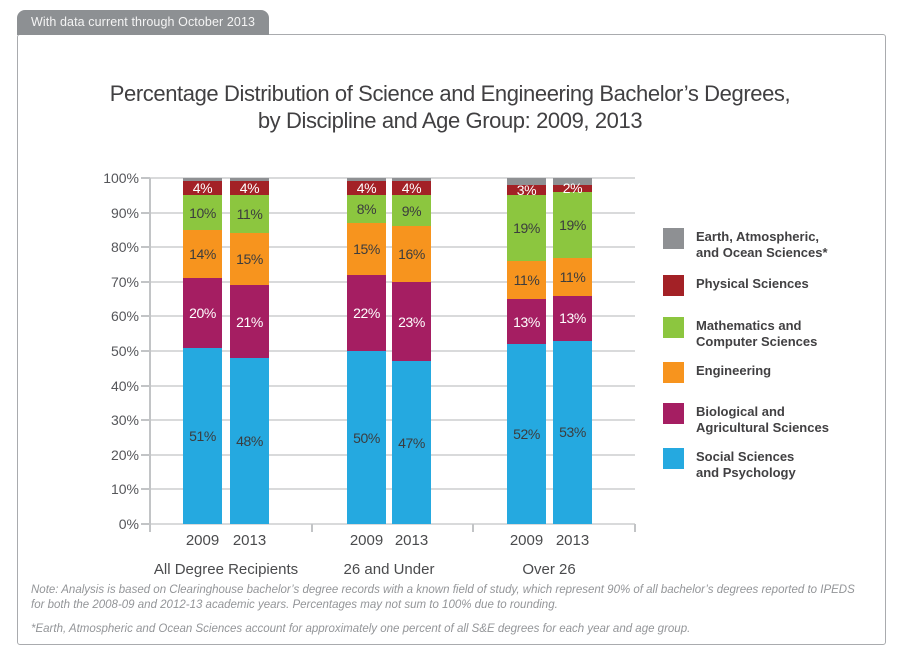 The width and height of the screenshot is (900, 650). I want to click on segment-value-label: 9%, so click(411, 210).